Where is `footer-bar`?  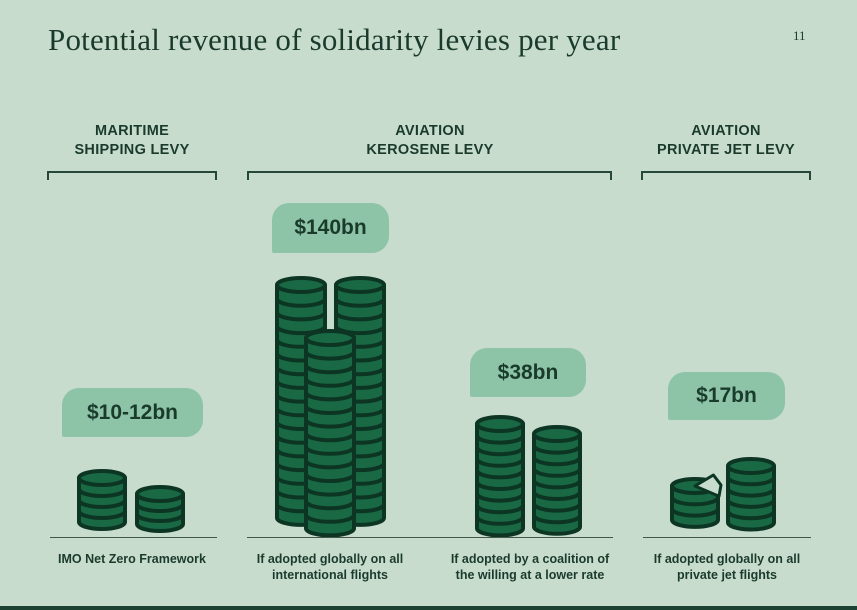 footer-bar is located at coordinates (428, 608).